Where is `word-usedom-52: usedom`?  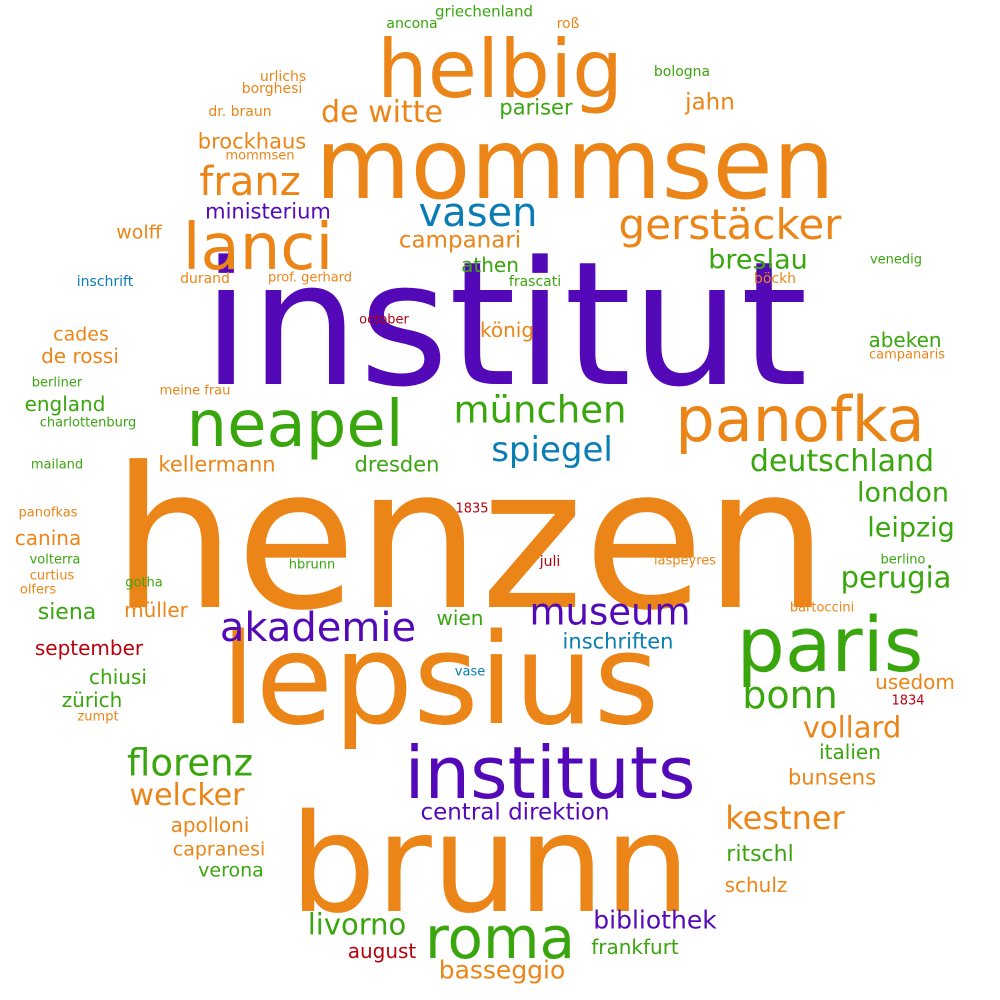 word-usedom-52: usedom is located at coordinates (915, 682).